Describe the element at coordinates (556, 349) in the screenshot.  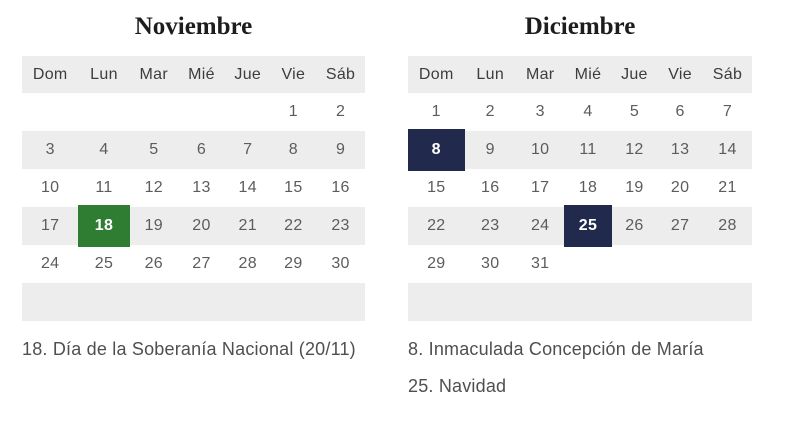
I see `holiday-label: 8. Inmaculada Concepción de María` at that location.